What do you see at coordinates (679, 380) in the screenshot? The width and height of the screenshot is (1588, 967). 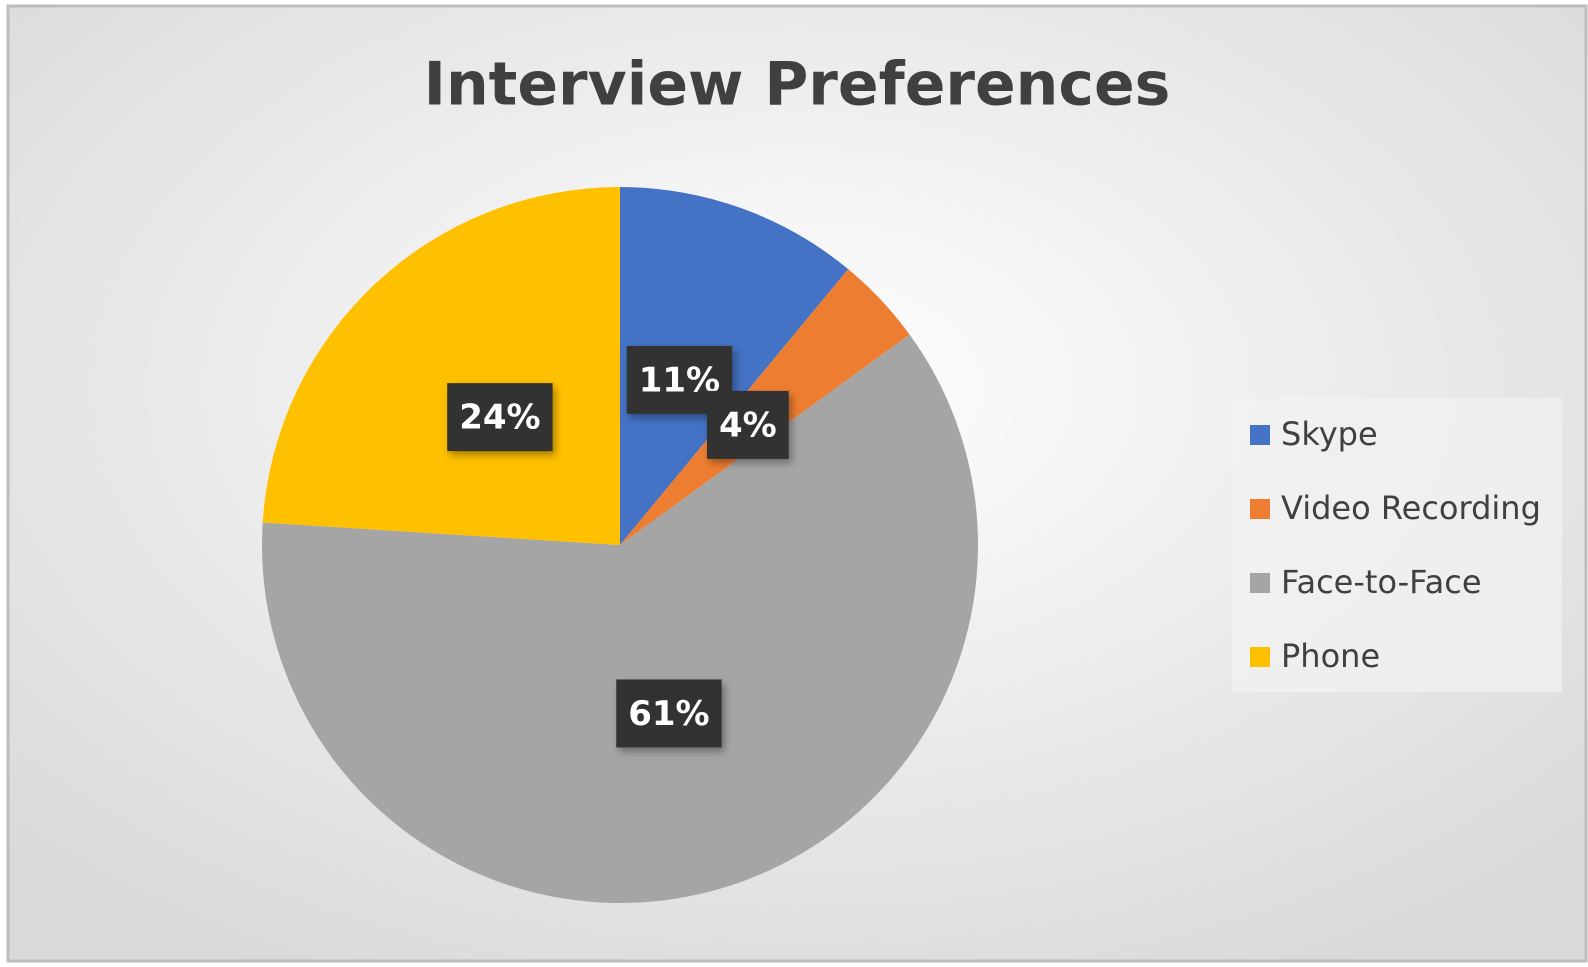 I see `data-label: 11%` at bounding box center [679, 380].